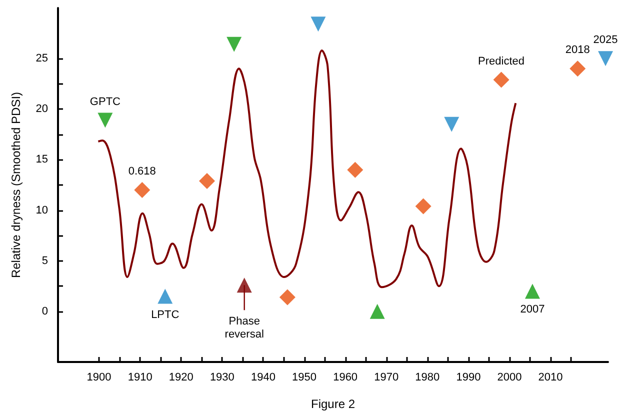 The width and height of the screenshot is (623, 415). Describe the element at coordinates (165, 314) in the screenshot. I see `annotation: LPTC` at that location.